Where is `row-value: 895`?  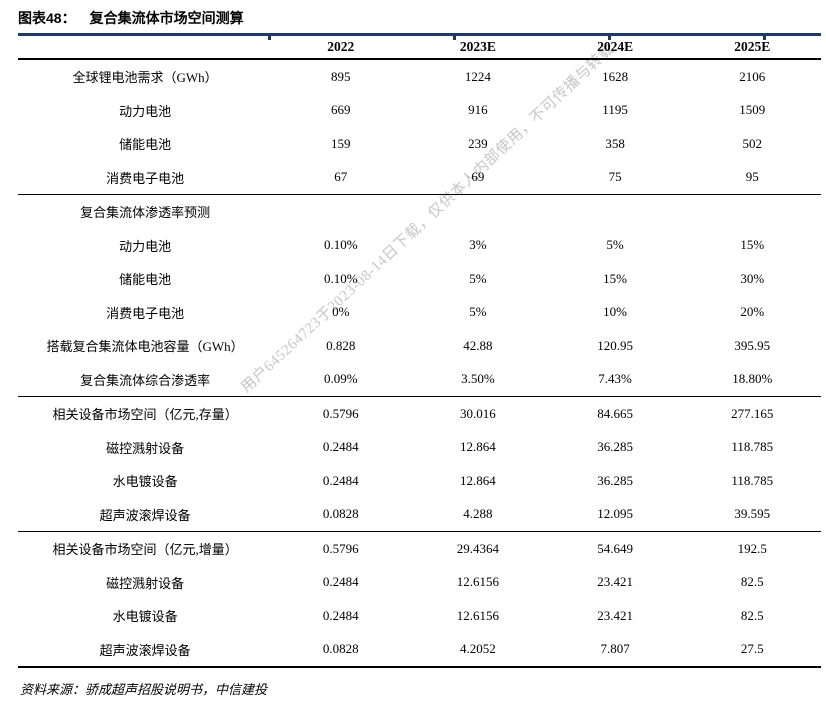 row-value: 895 is located at coordinates (341, 76).